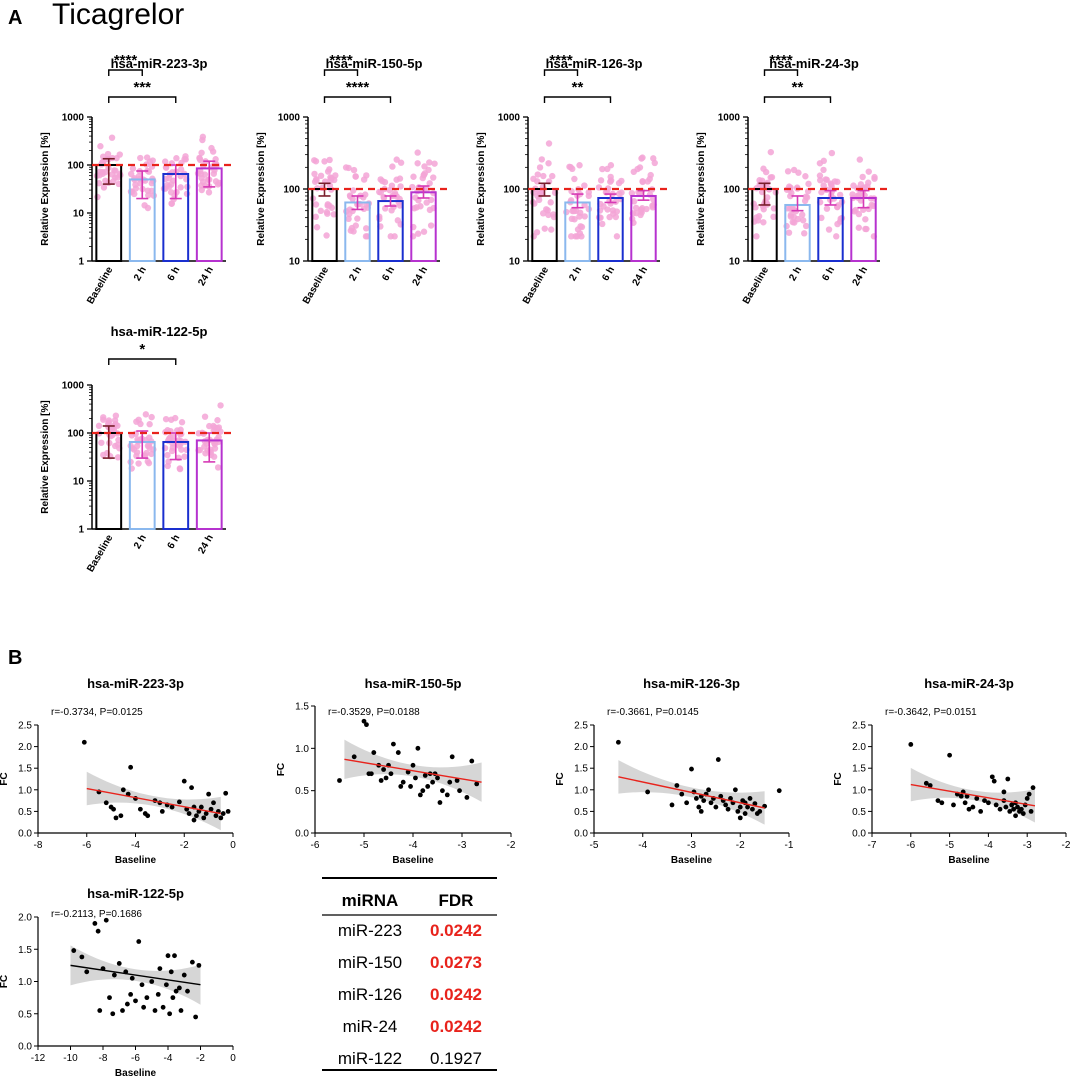 The width and height of the screenshot is (1072, 1080). Describe the element at coordinates (153, 801) in the screenshot. I see `regression-line` at that location.